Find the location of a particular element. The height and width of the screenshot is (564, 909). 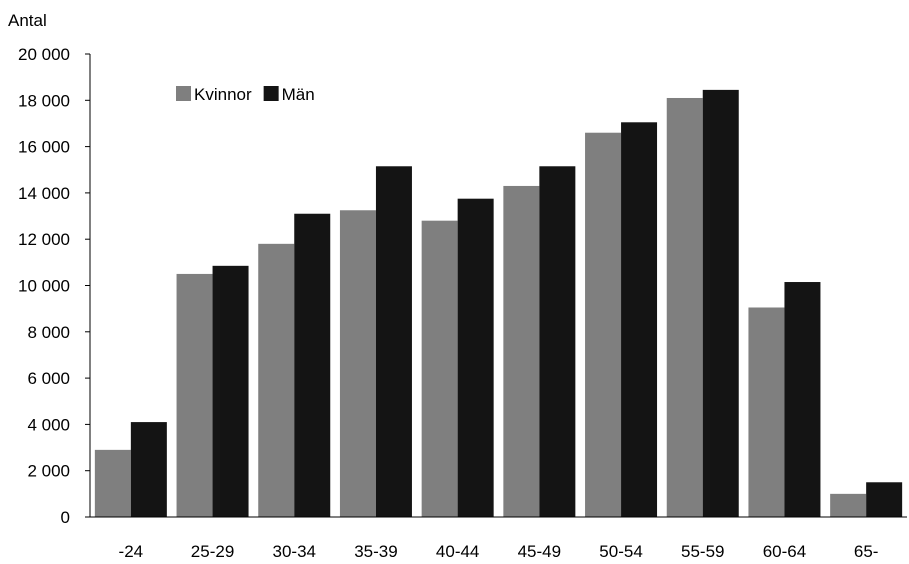

legend-label-man: Män is located at coordinates (298, 94).